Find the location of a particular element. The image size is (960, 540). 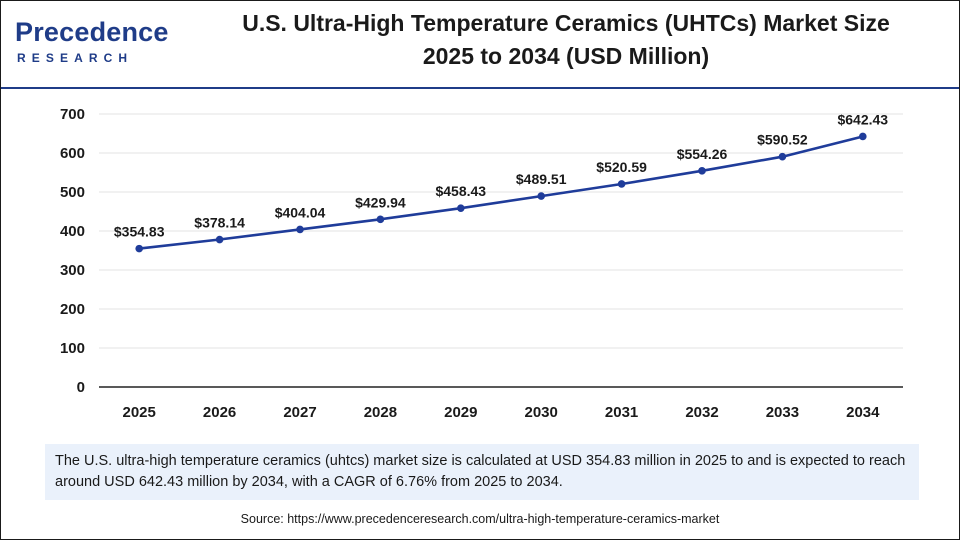

x-tick-label-2026: 2026 is located at coordinates (219, 412).